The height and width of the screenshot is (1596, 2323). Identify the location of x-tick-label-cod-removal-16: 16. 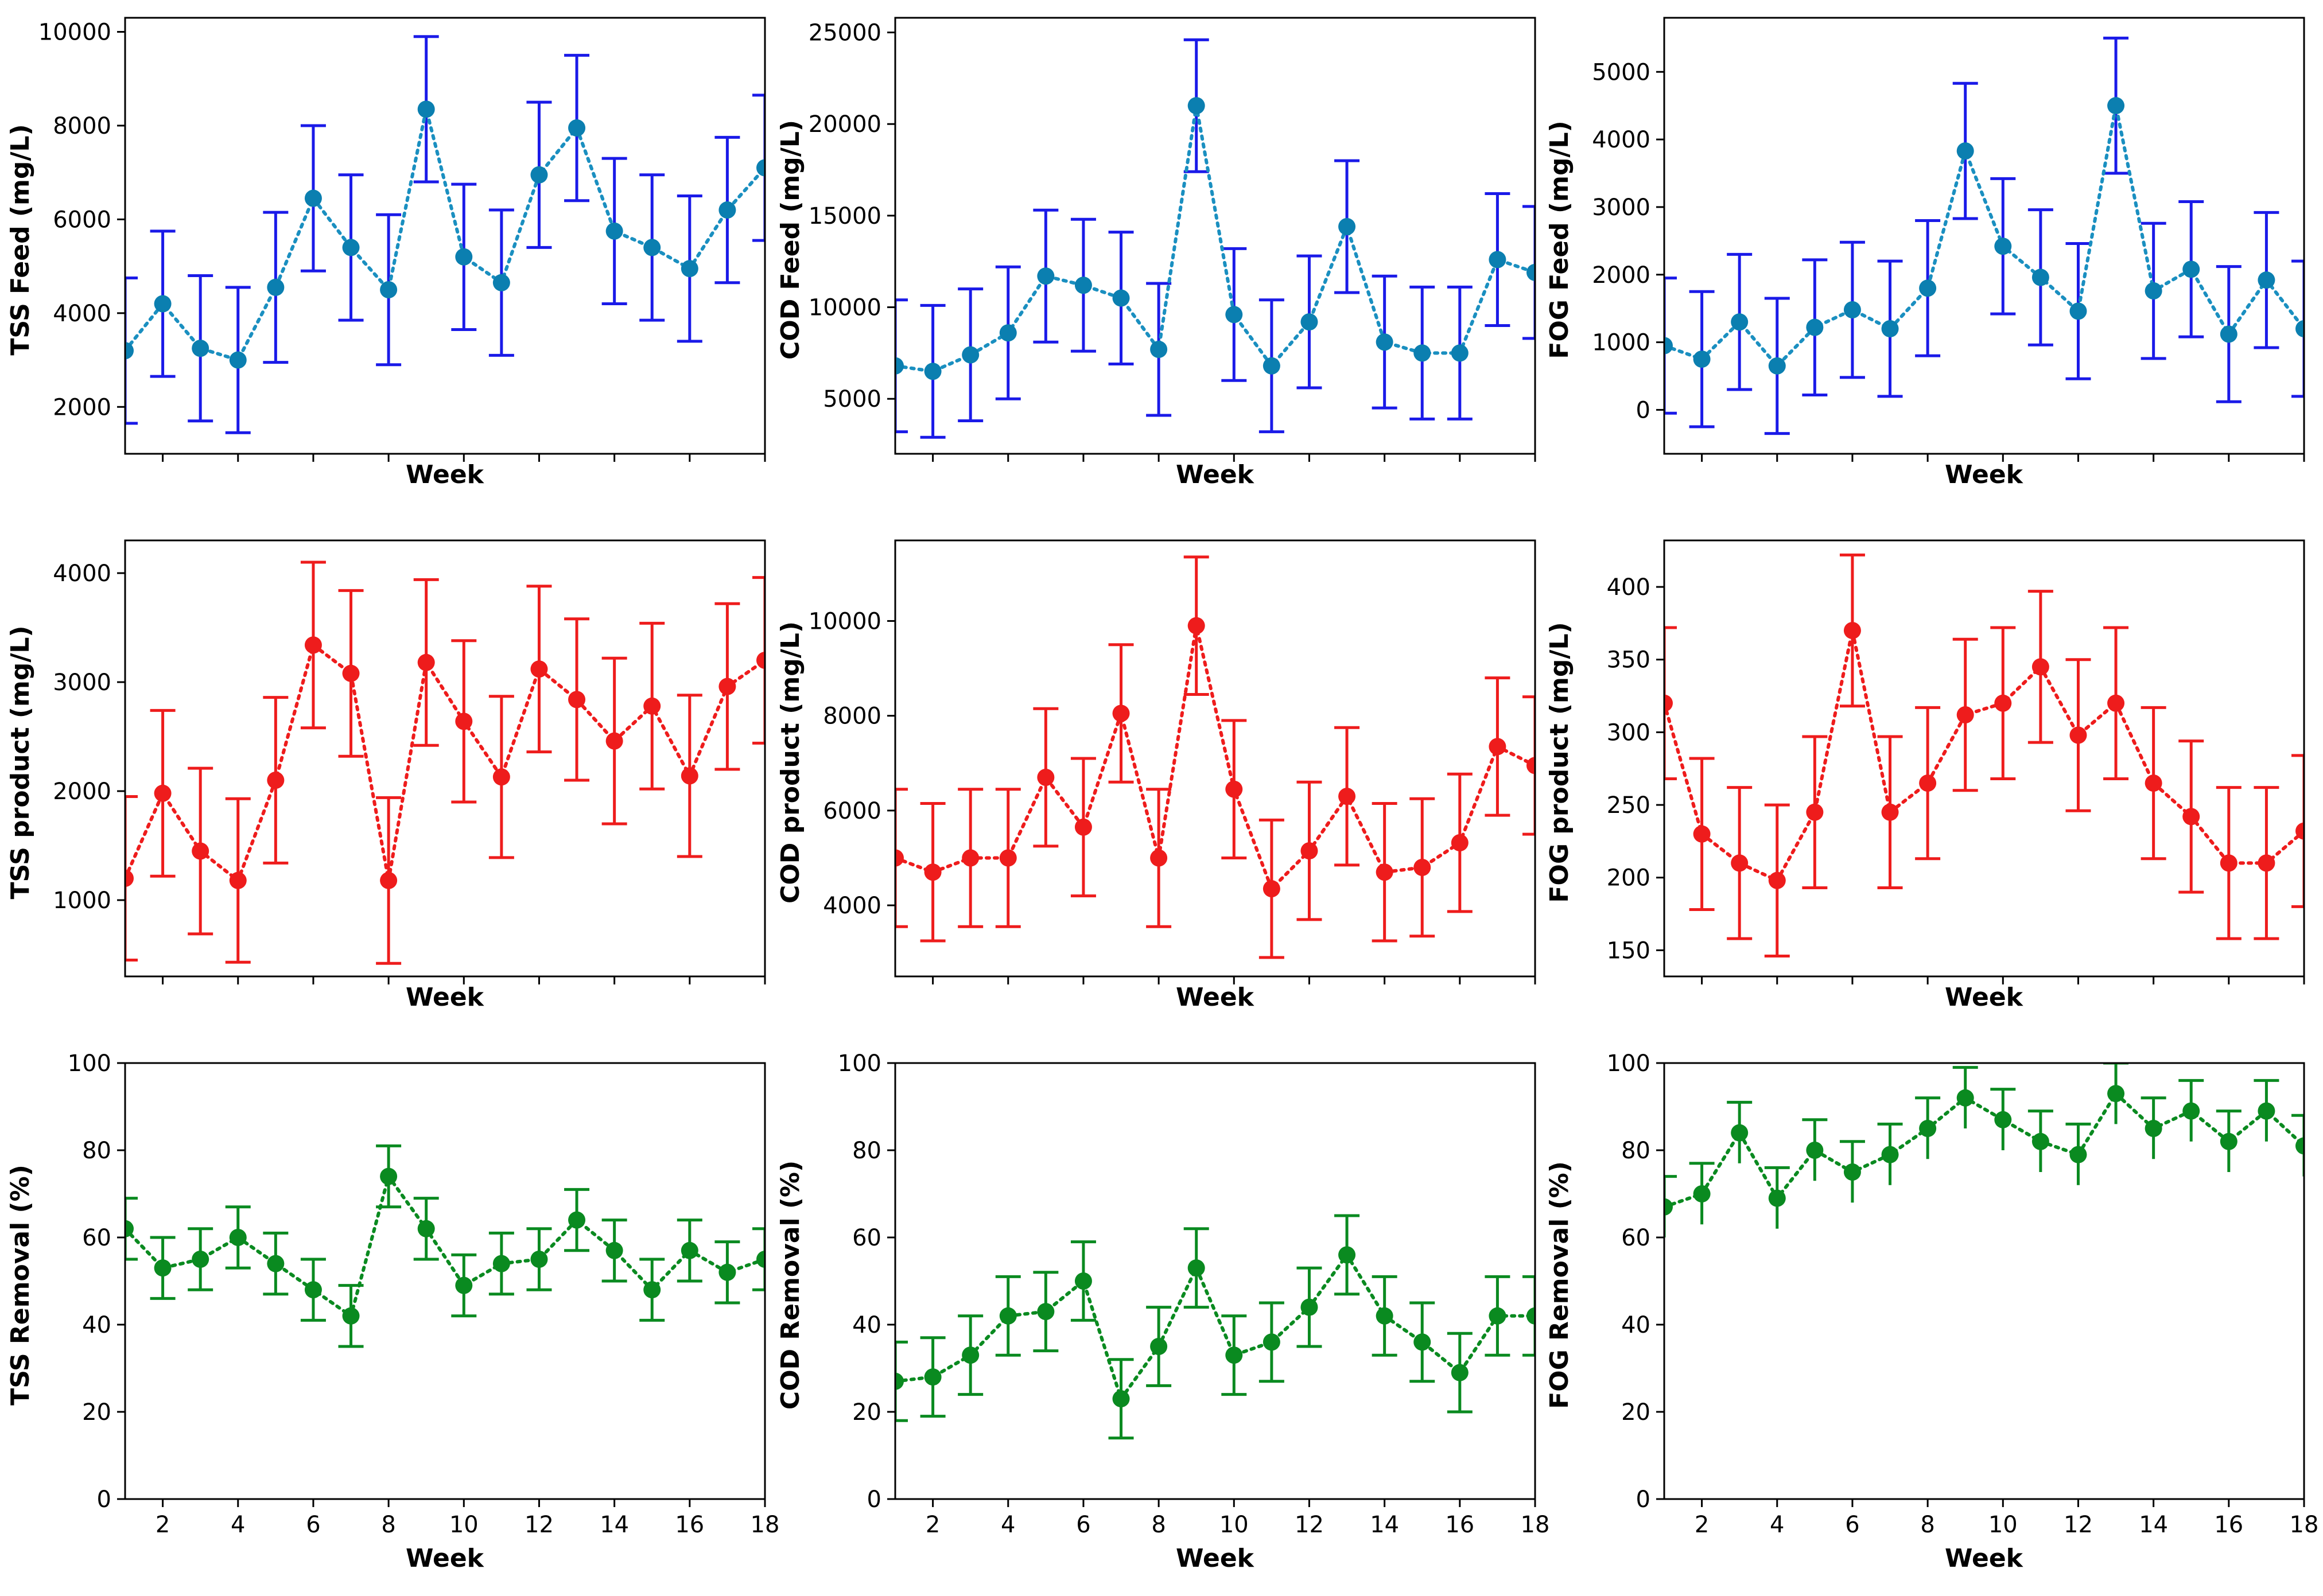
(1459, 1525).